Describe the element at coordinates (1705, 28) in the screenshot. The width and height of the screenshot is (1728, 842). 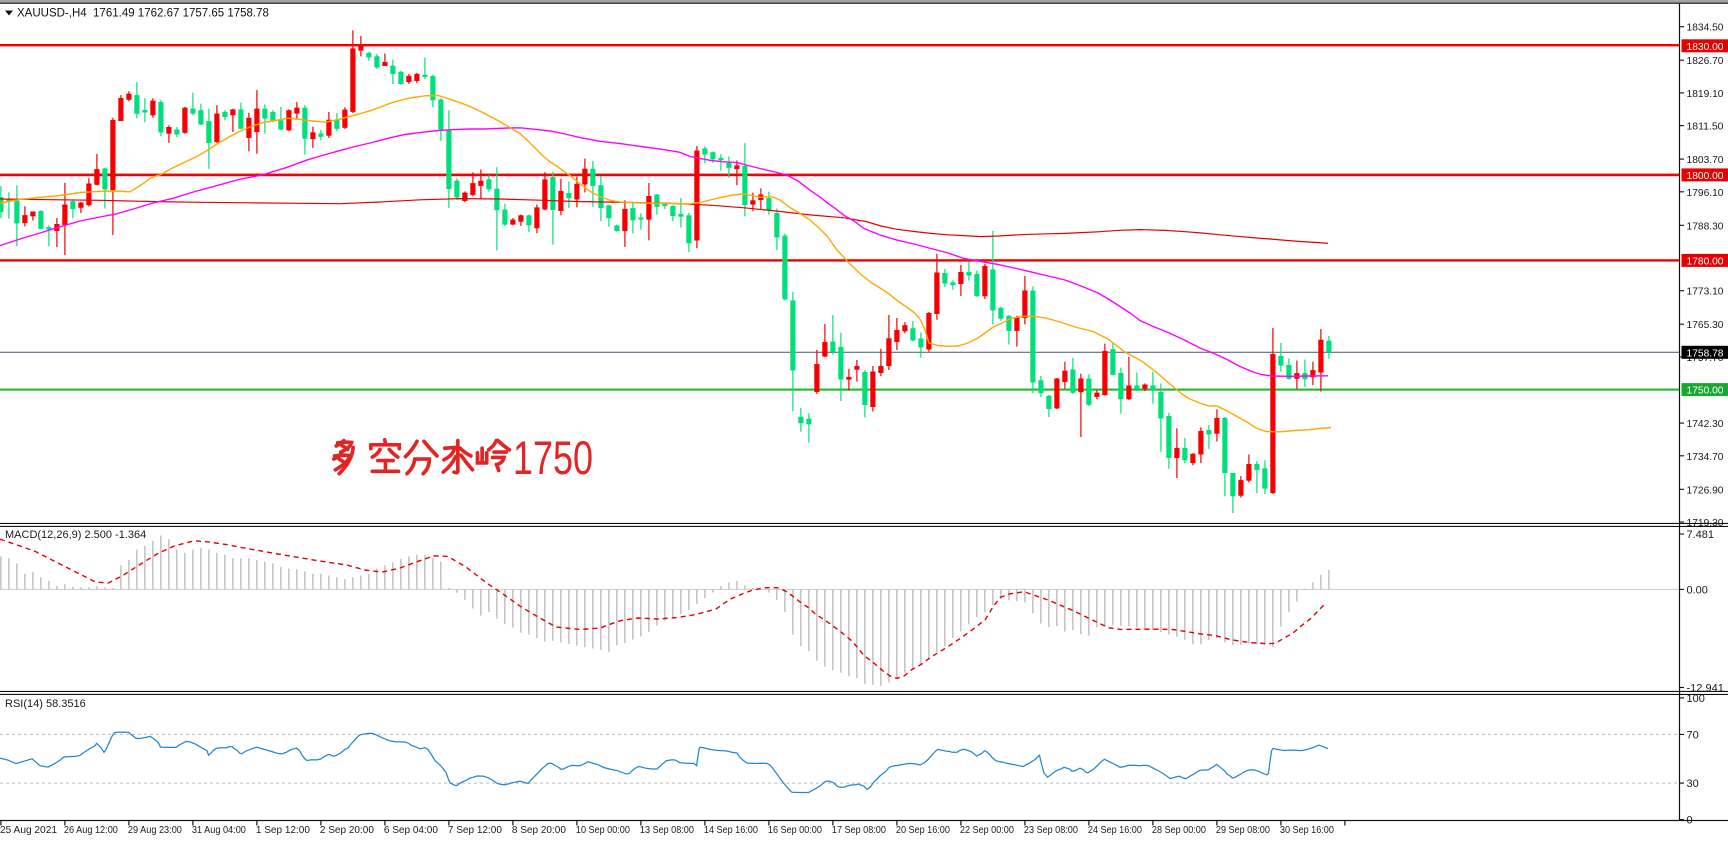
I see `svg-text: 1834.50` at that location.